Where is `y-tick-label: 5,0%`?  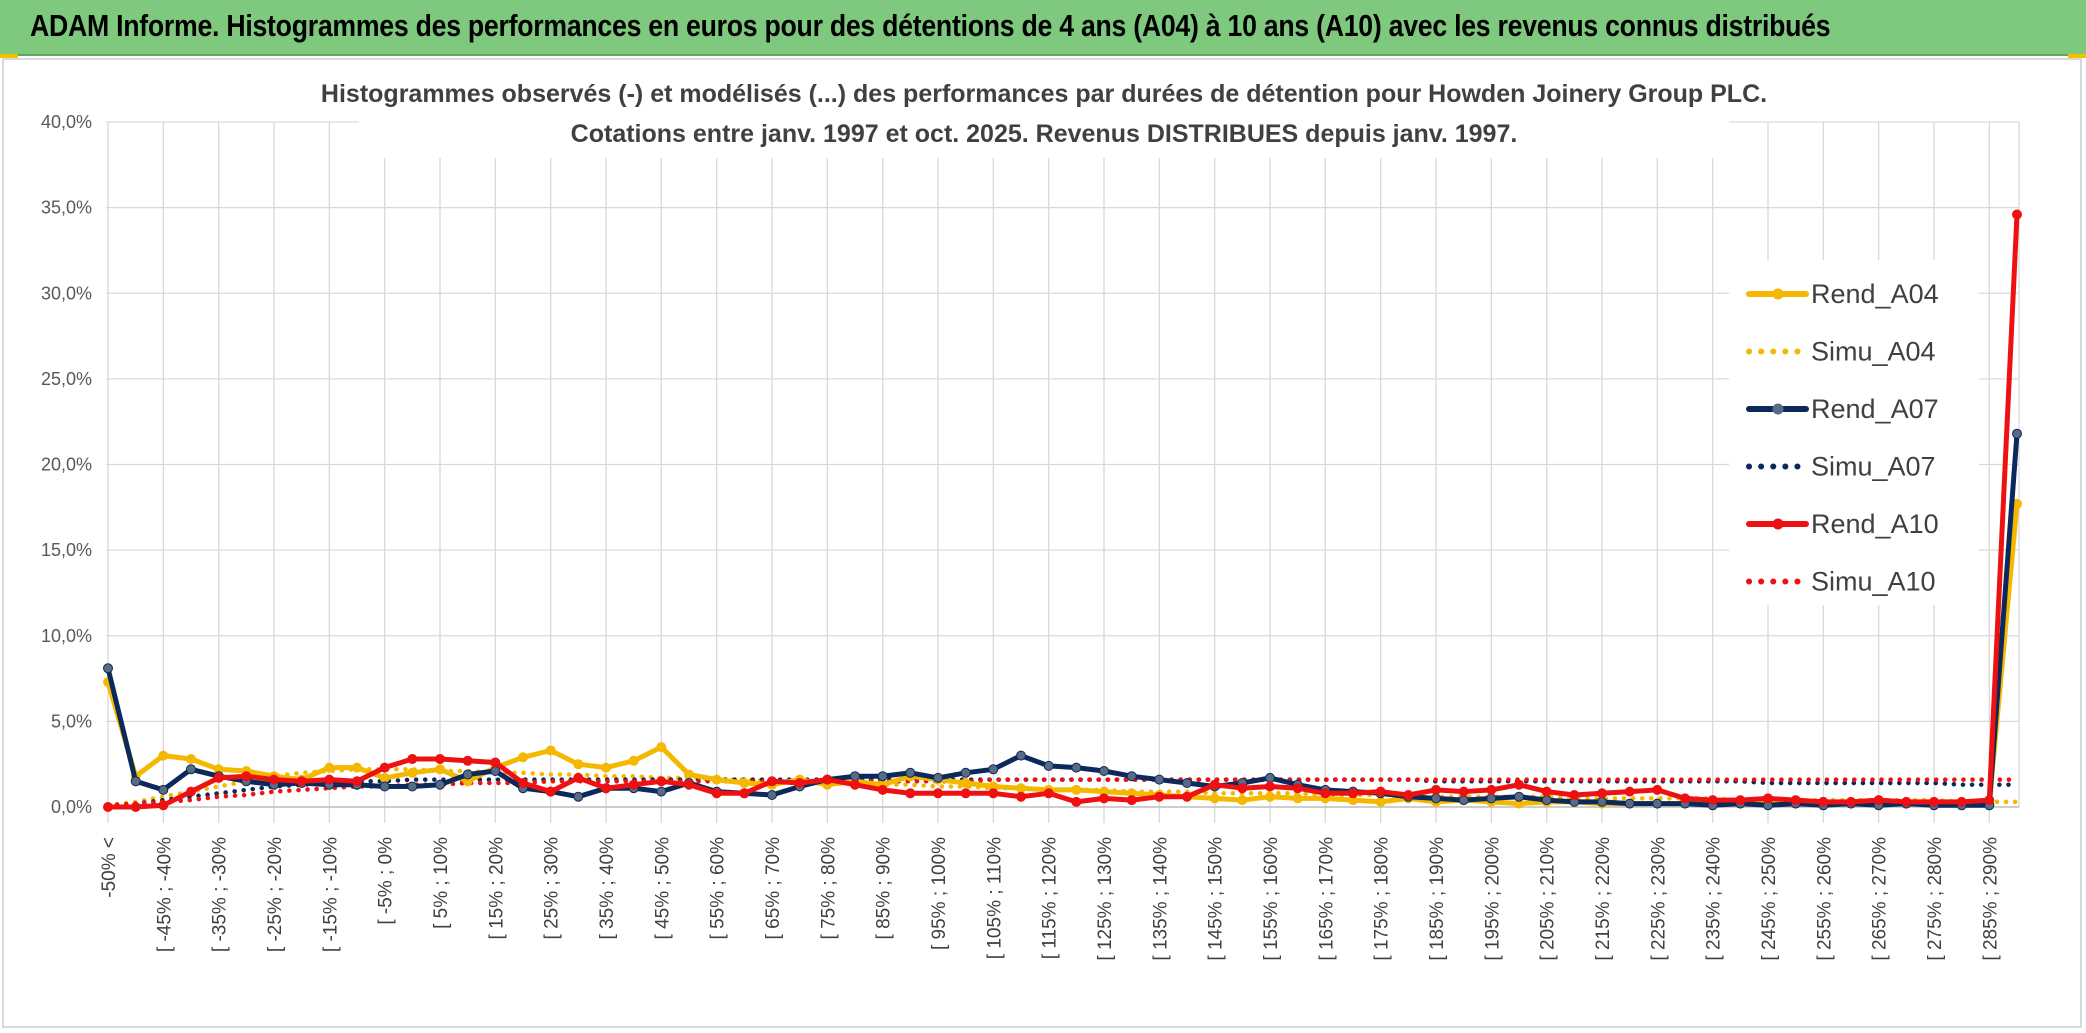
y-tick-label: 5,0% is located at coordinates (71, 721).